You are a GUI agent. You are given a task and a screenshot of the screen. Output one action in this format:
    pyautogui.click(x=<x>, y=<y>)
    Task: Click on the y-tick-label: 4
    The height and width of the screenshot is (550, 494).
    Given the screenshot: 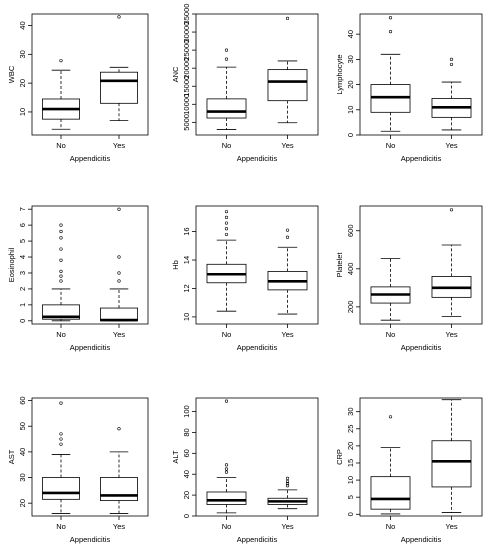 What is the action you would take?
    pyautogui.click(x=22, y=257)
    